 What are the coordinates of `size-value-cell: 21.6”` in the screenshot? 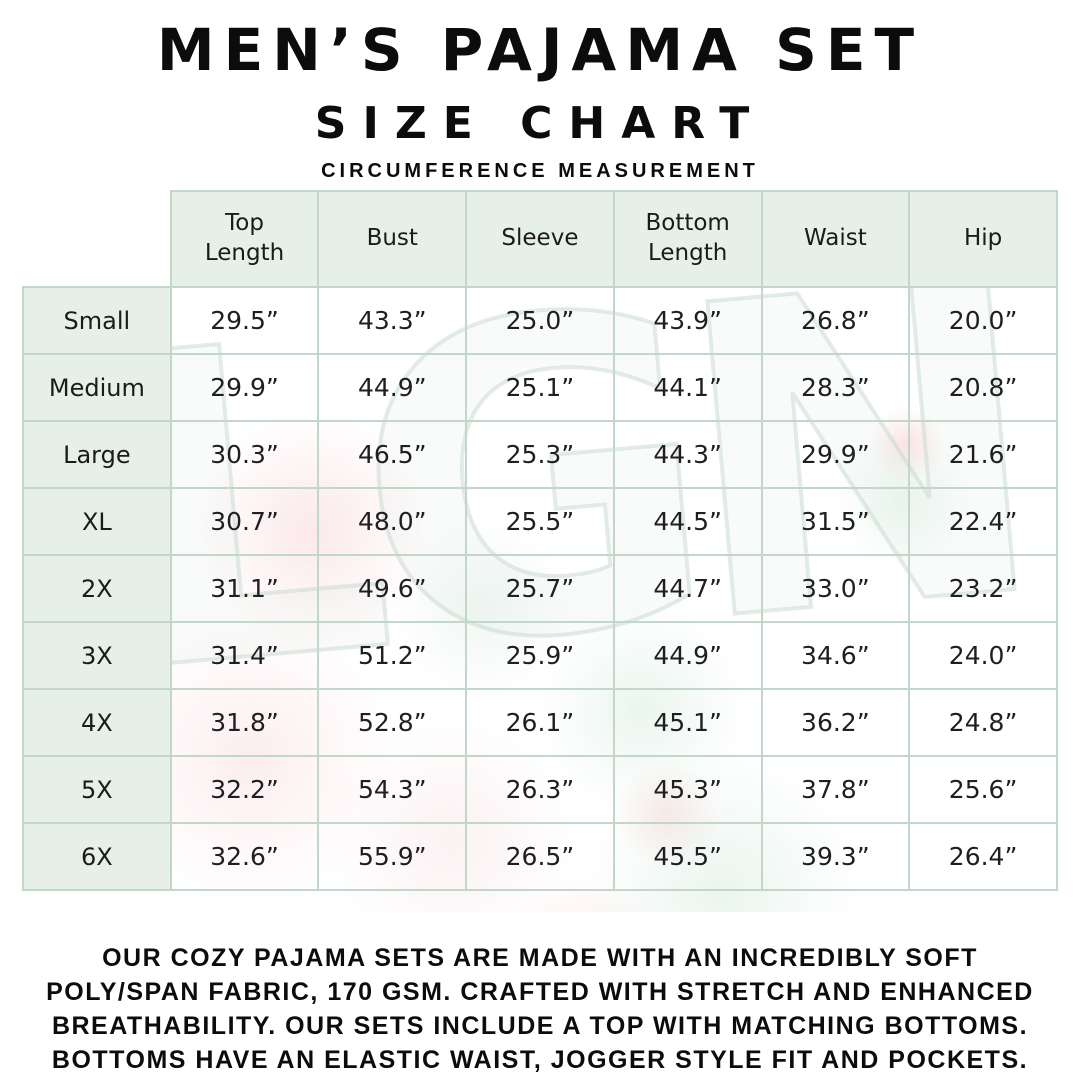 It's located at (983, 454).